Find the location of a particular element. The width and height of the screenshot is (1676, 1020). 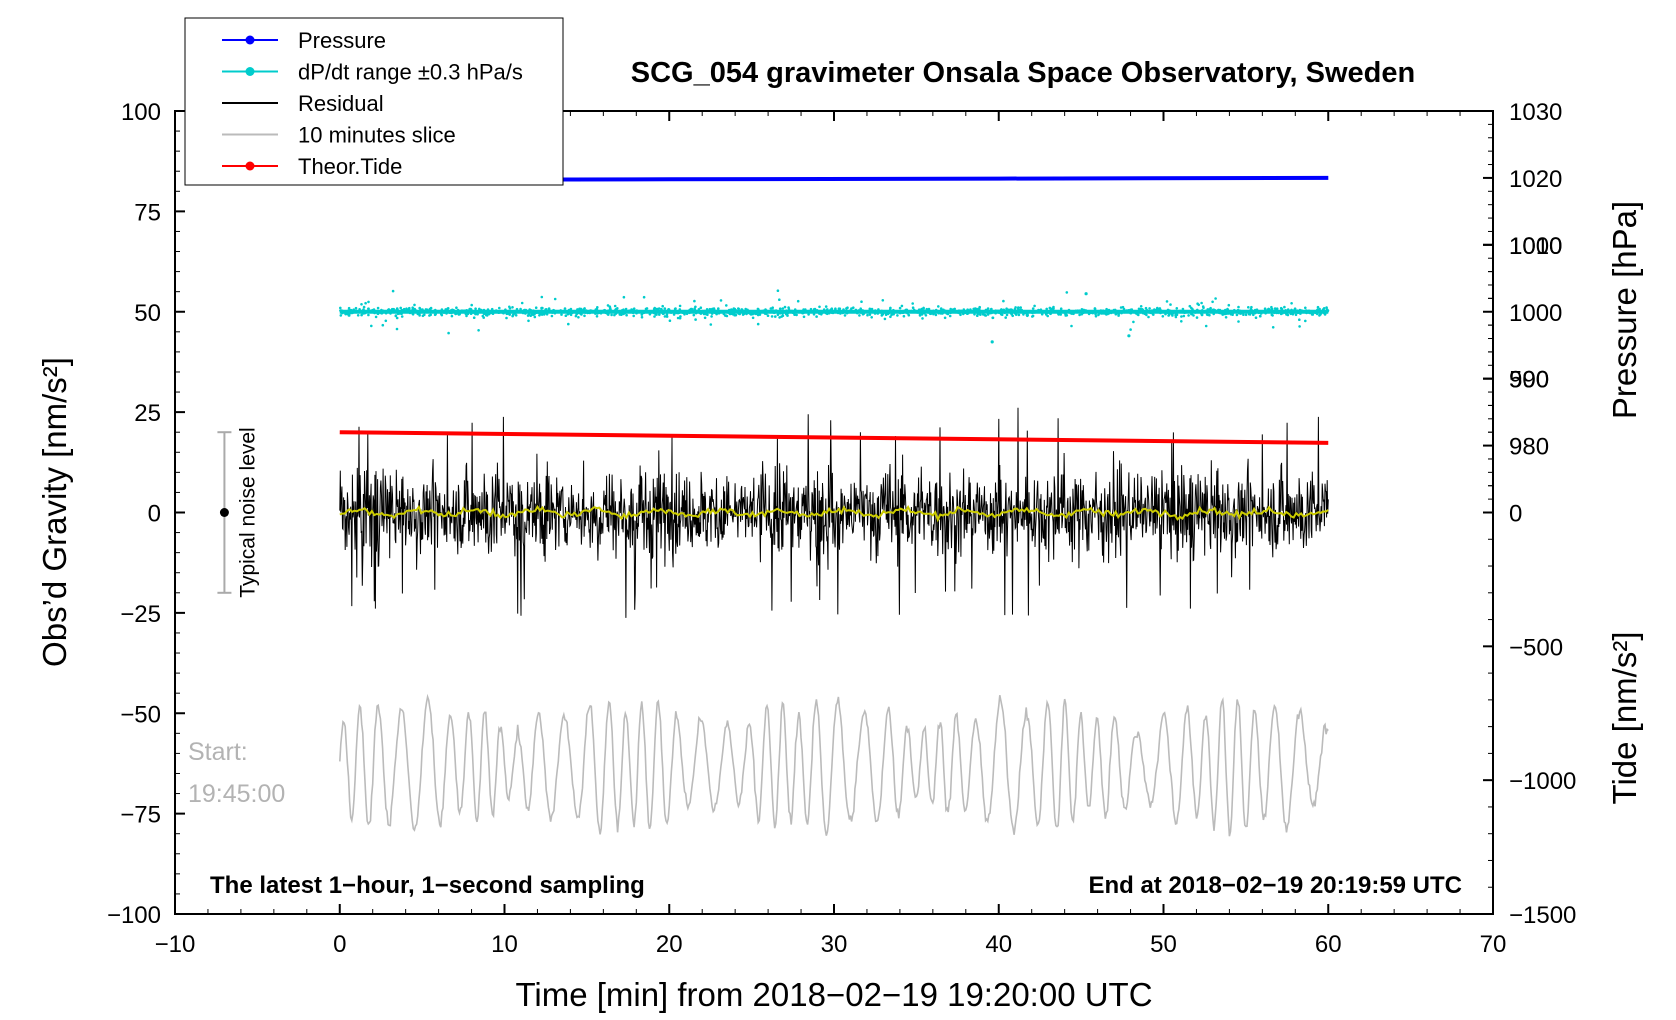

y-tick-label: −50 is located at coordinates (140, 714).